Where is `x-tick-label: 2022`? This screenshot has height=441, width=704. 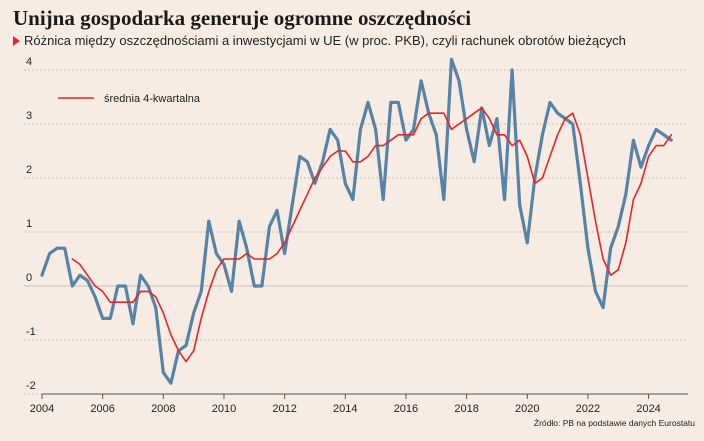 x-tick-label: 2022 is located at coordinates (588, 409).